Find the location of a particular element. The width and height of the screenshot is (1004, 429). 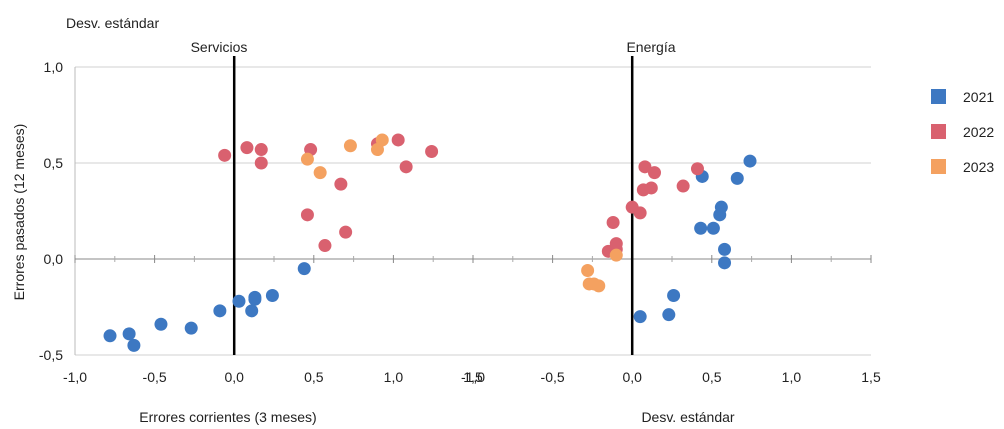

legend-label-2021: 2021 is located at coordinates (978, 97).